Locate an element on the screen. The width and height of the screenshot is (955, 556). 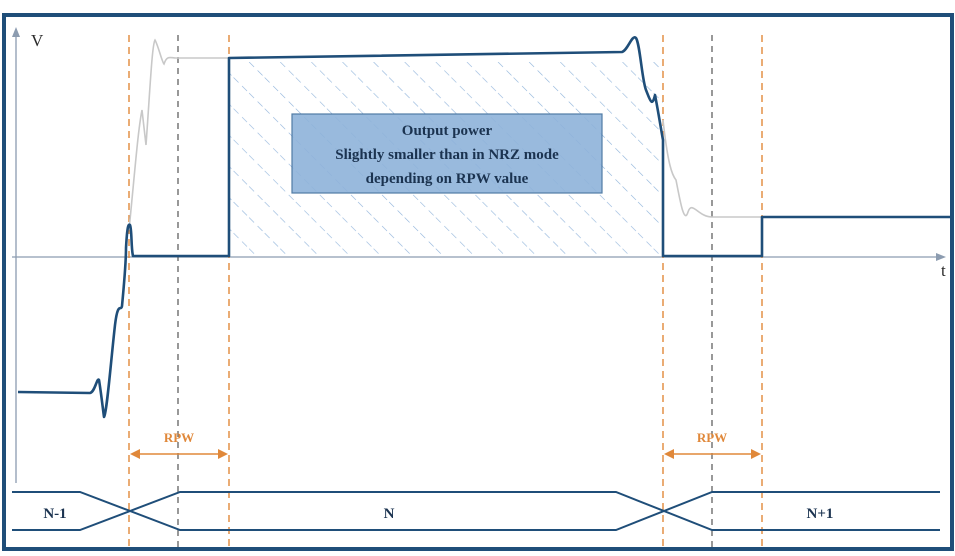
v-axis-label: V is located at coordinates (37, 40).